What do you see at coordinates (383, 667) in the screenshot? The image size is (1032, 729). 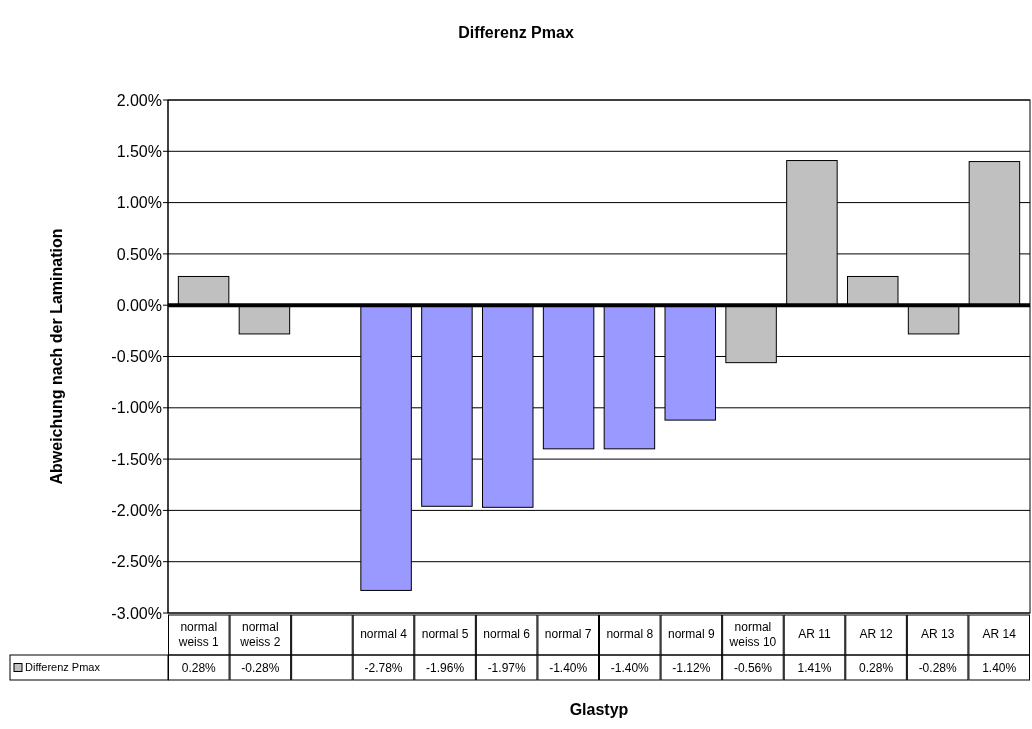 I see `data-label: -2.78%` at bounding box center [383, 667].